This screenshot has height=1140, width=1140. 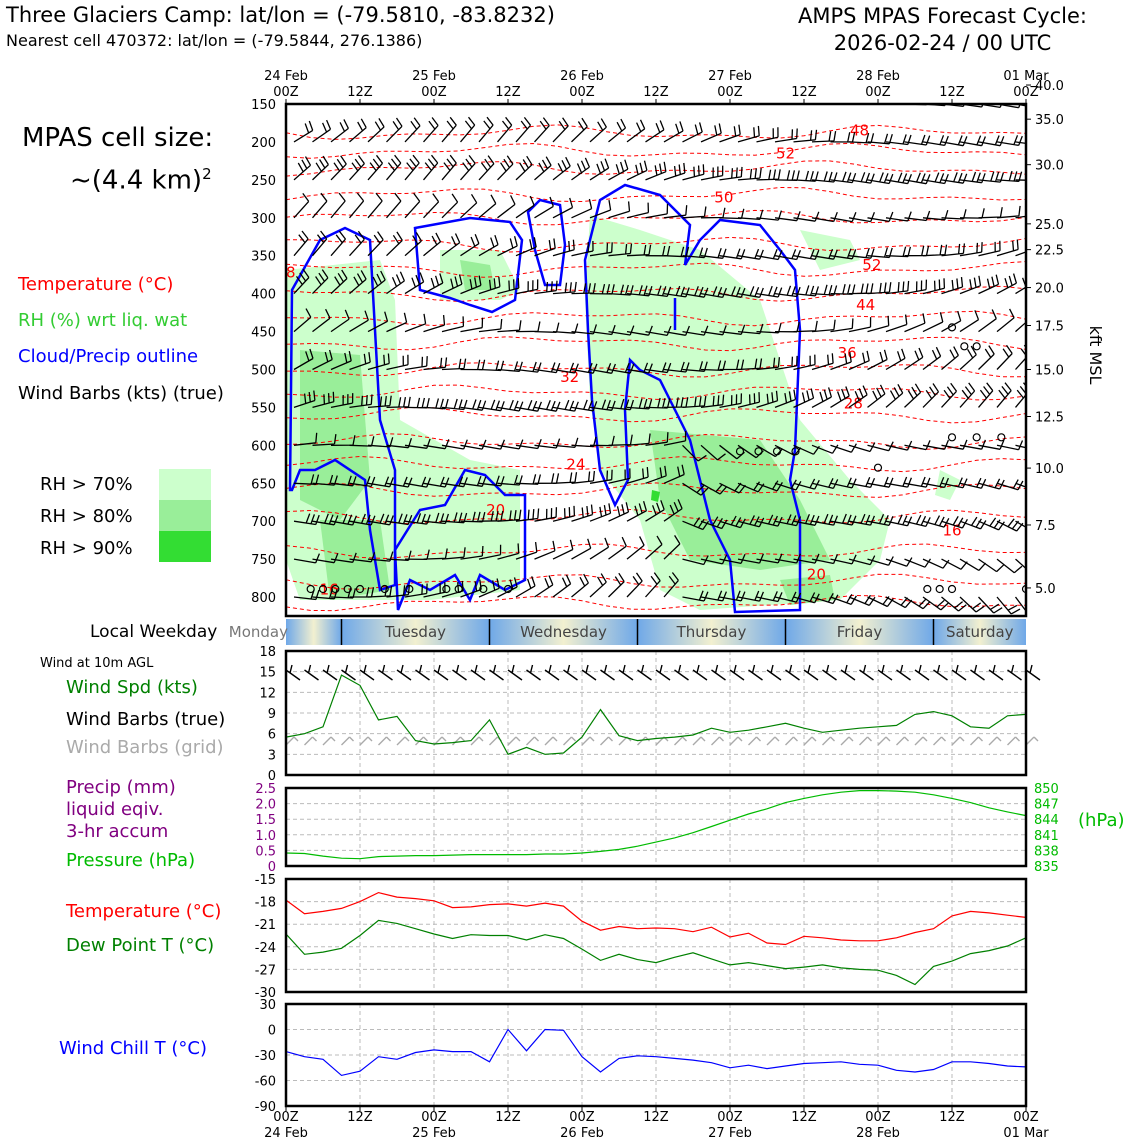 I want to click on precip-label-2: liquid eqiv., so click(x=115, y=809).